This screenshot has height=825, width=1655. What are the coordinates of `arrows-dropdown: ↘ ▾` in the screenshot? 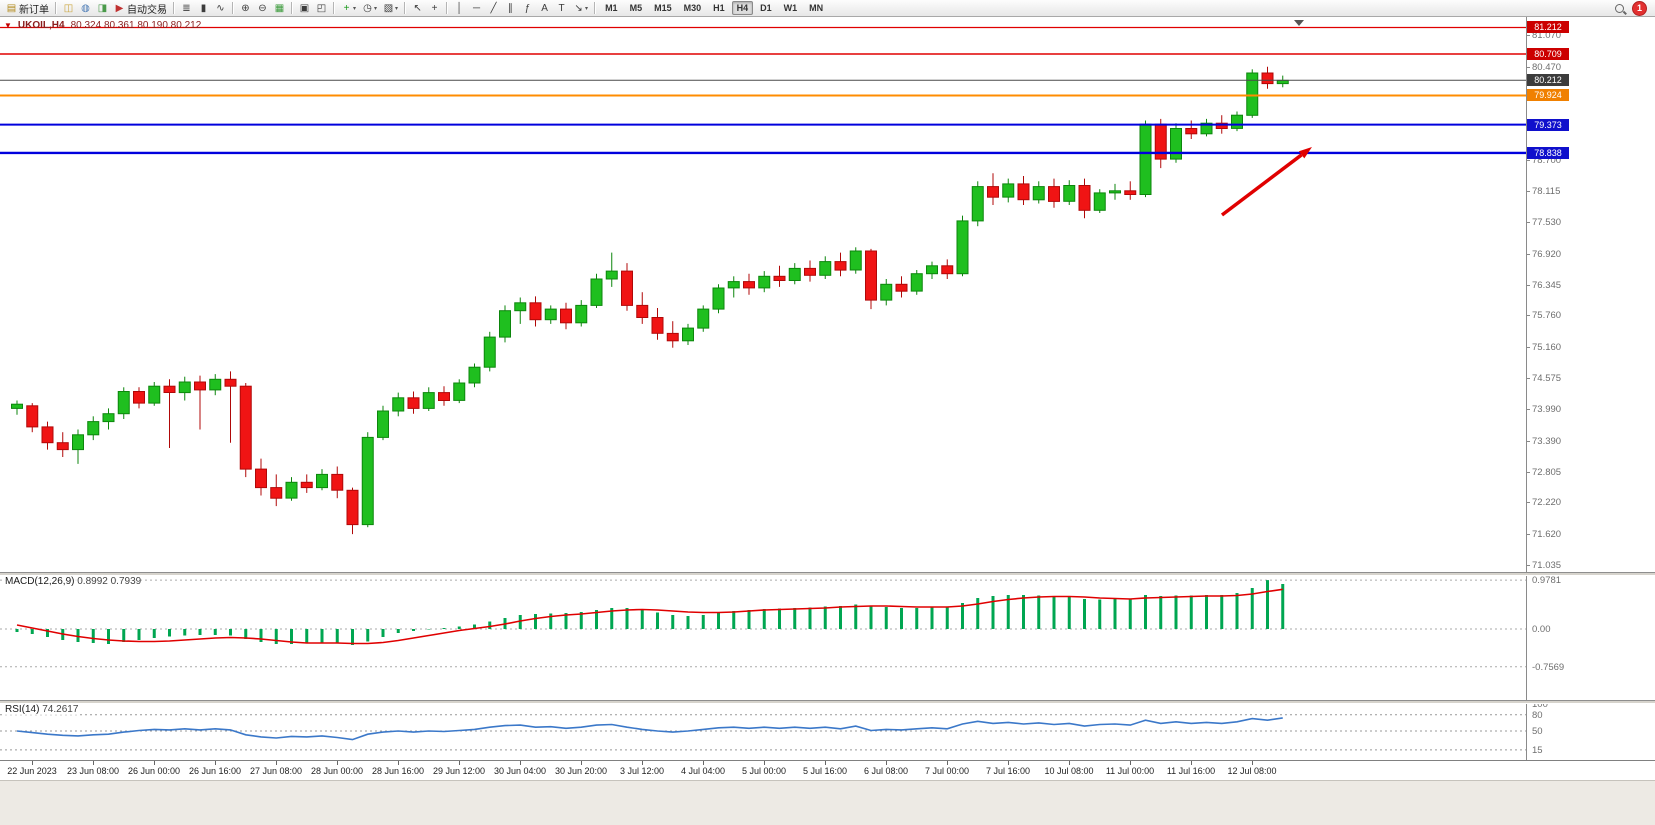 It's located at (580, 8).